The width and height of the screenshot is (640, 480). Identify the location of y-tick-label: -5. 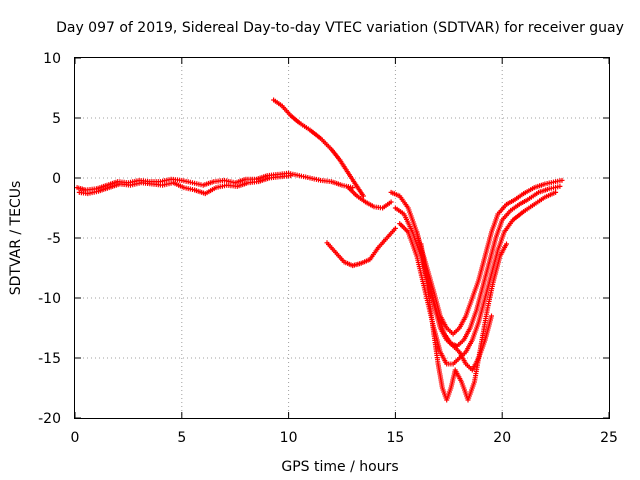
(54, 239).